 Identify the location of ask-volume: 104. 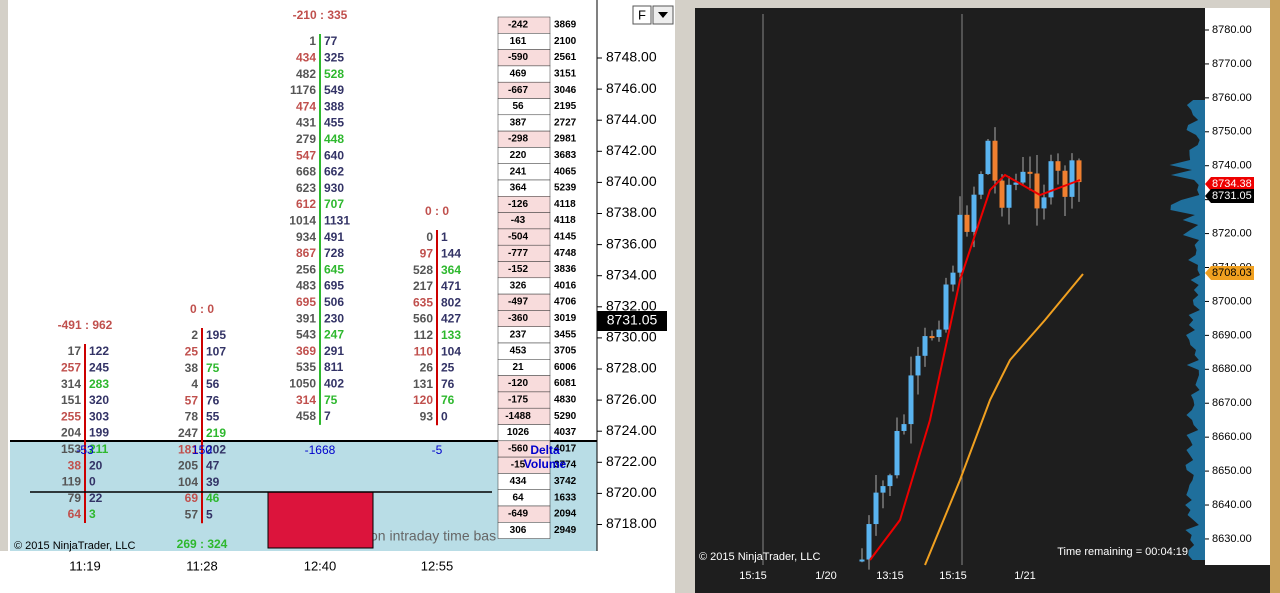
(451, 351).